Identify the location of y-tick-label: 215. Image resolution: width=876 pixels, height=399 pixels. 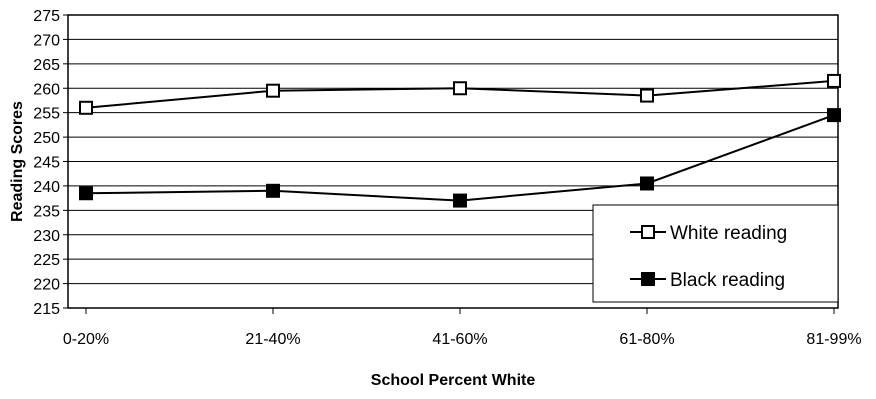
(46, 309).